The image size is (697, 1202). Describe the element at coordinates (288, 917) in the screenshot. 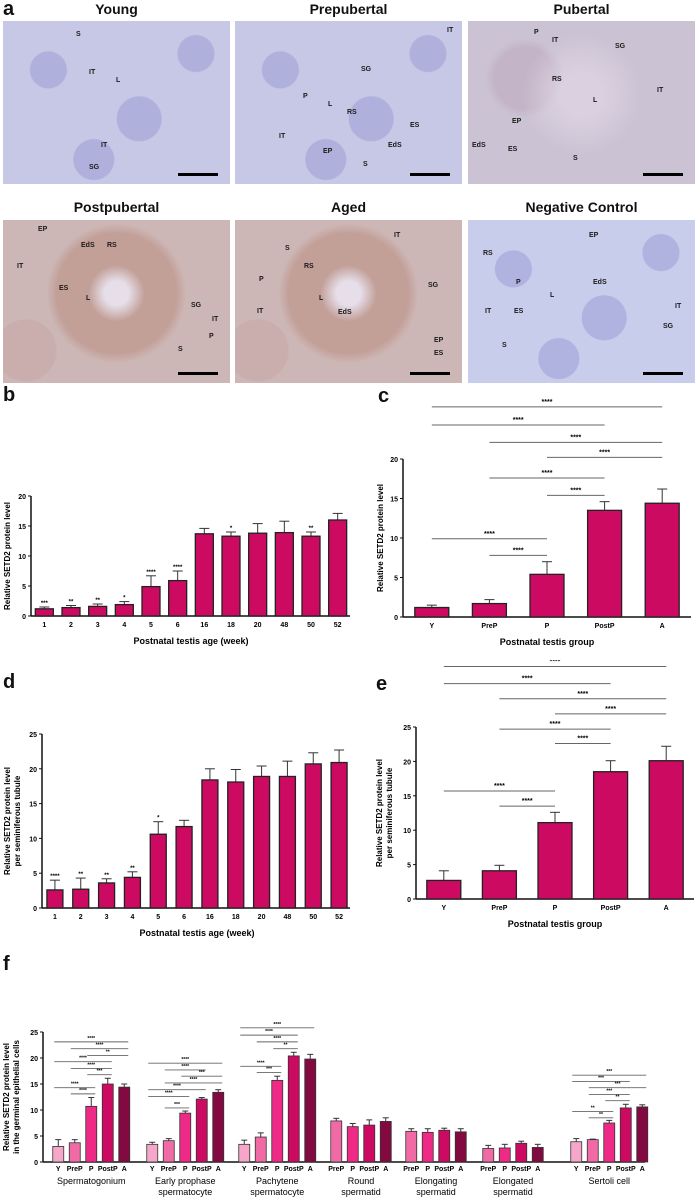

I see `x-tick-label: 48` at that location.